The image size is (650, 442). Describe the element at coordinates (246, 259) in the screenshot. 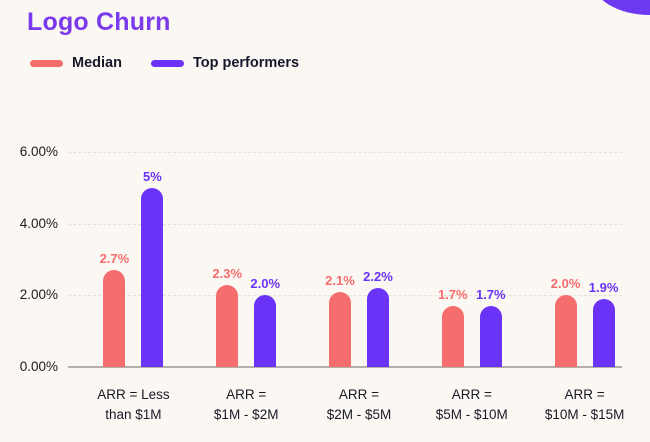

I see `bar-group-1: 2.3% 2.0%` at that location.